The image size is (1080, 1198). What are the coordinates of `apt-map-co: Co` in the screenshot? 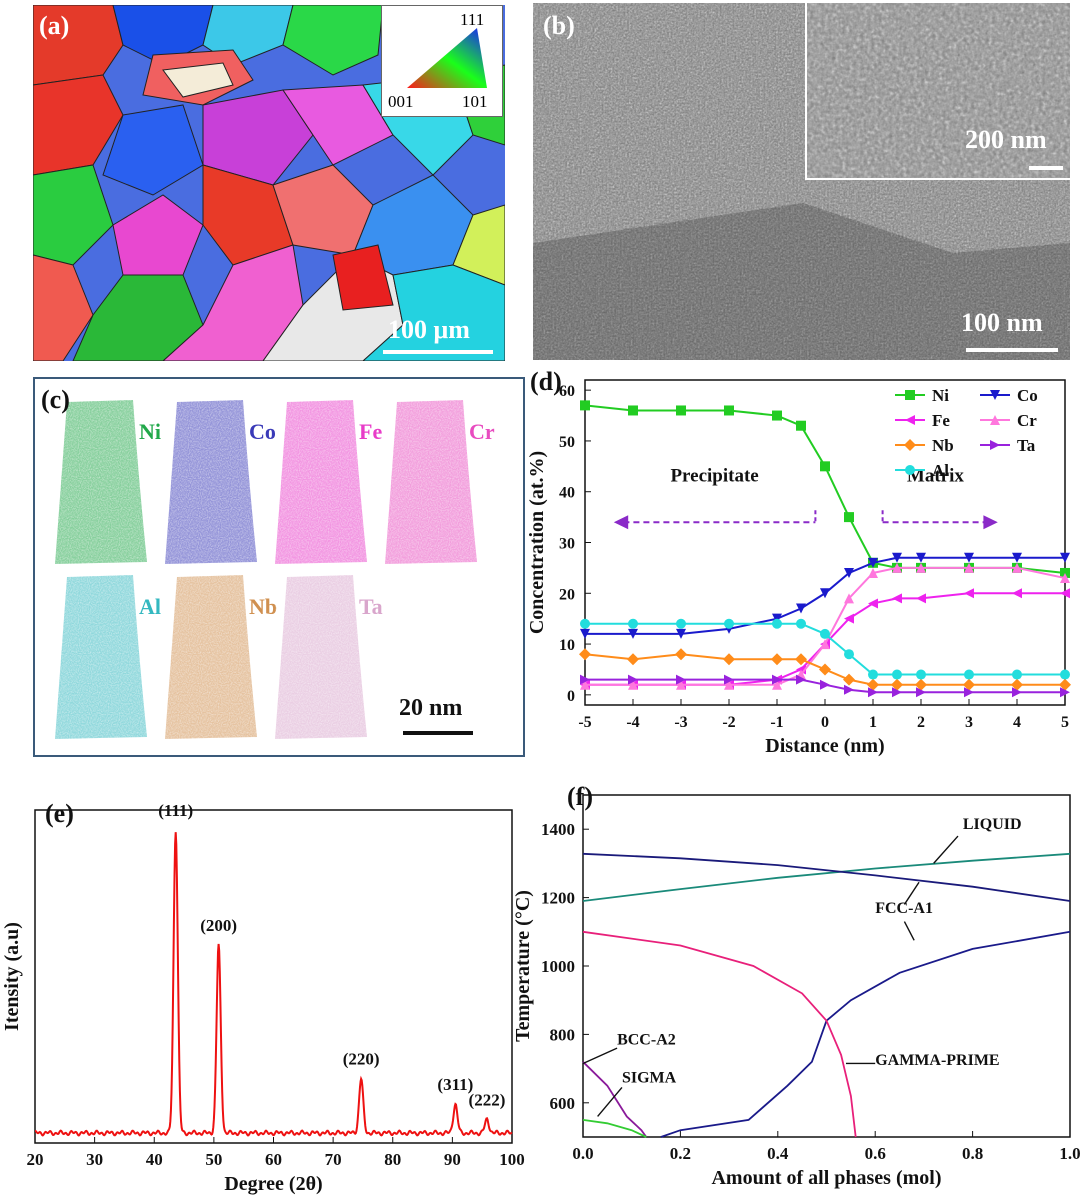 It's located at (220, 482).